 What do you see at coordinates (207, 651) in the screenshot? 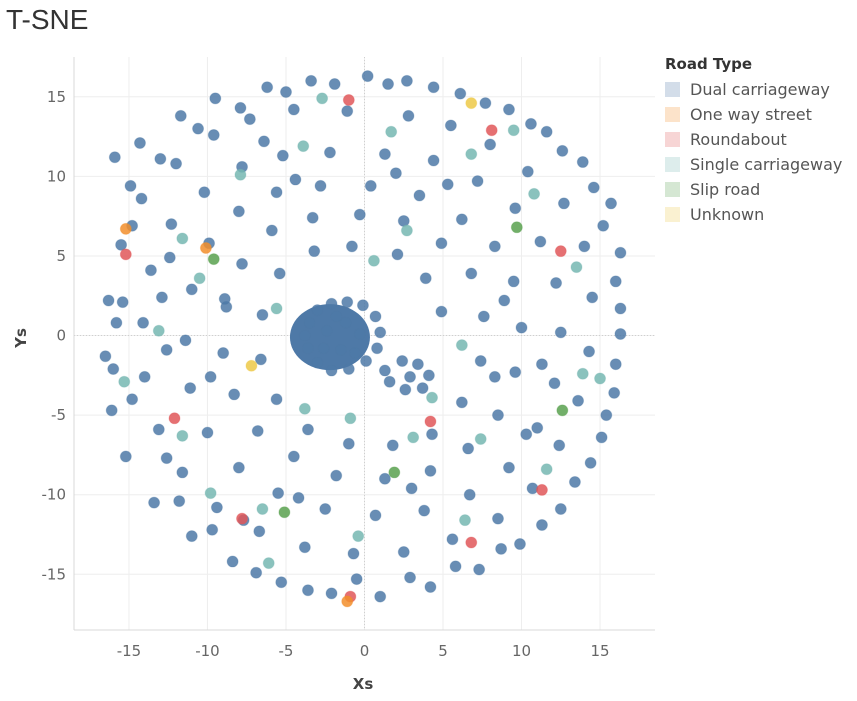
I see `x-tick-label: -10` at bounding box center [207, 651].